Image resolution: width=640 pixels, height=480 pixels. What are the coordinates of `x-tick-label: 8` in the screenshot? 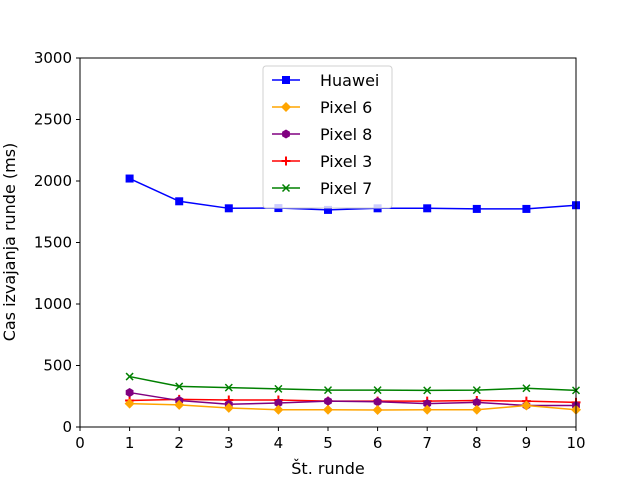 It's located at (477, 443).